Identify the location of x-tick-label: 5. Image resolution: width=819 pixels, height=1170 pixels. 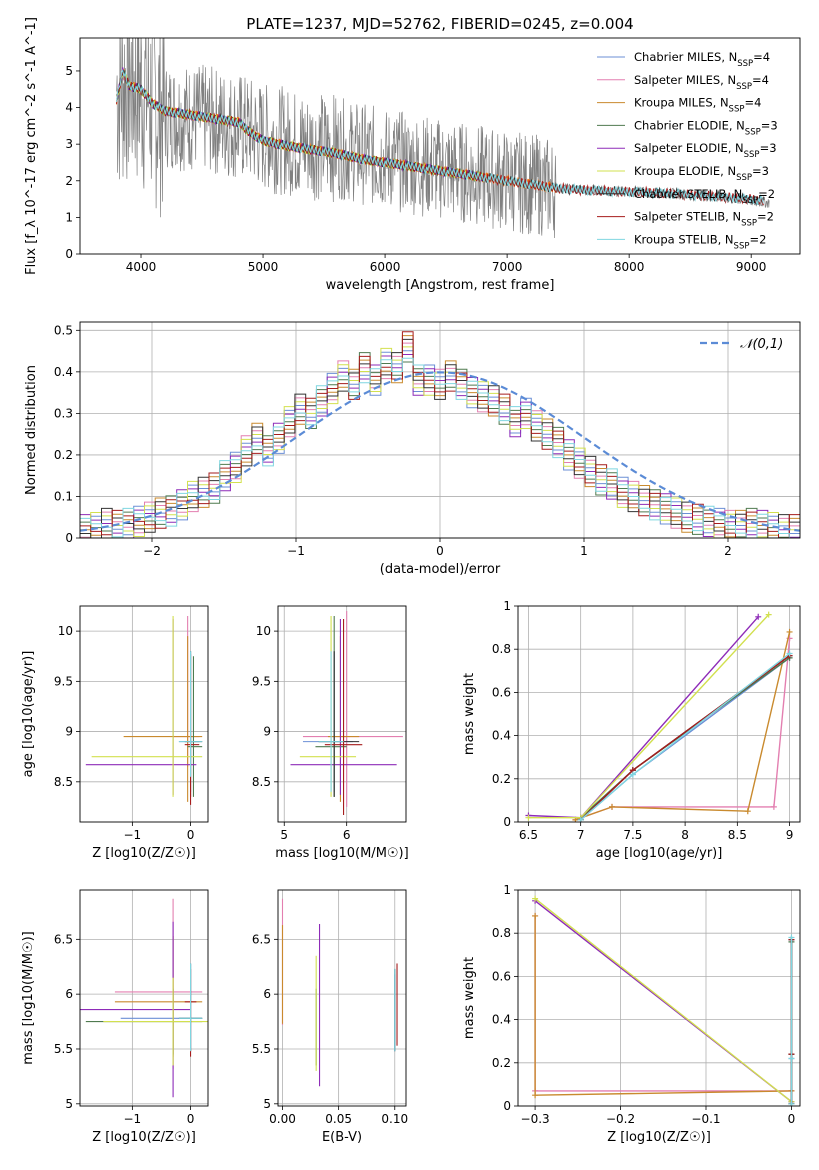
(284, 835).